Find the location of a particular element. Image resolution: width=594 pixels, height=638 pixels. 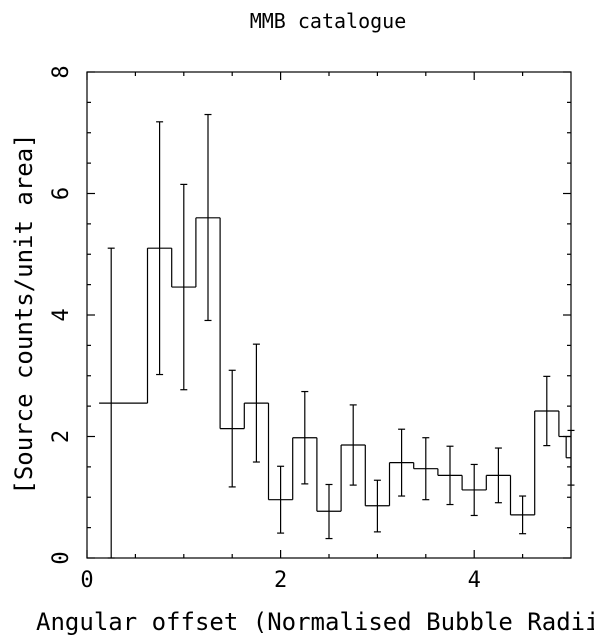

y-tick-label: 0 is located at coordinates (61, 557).